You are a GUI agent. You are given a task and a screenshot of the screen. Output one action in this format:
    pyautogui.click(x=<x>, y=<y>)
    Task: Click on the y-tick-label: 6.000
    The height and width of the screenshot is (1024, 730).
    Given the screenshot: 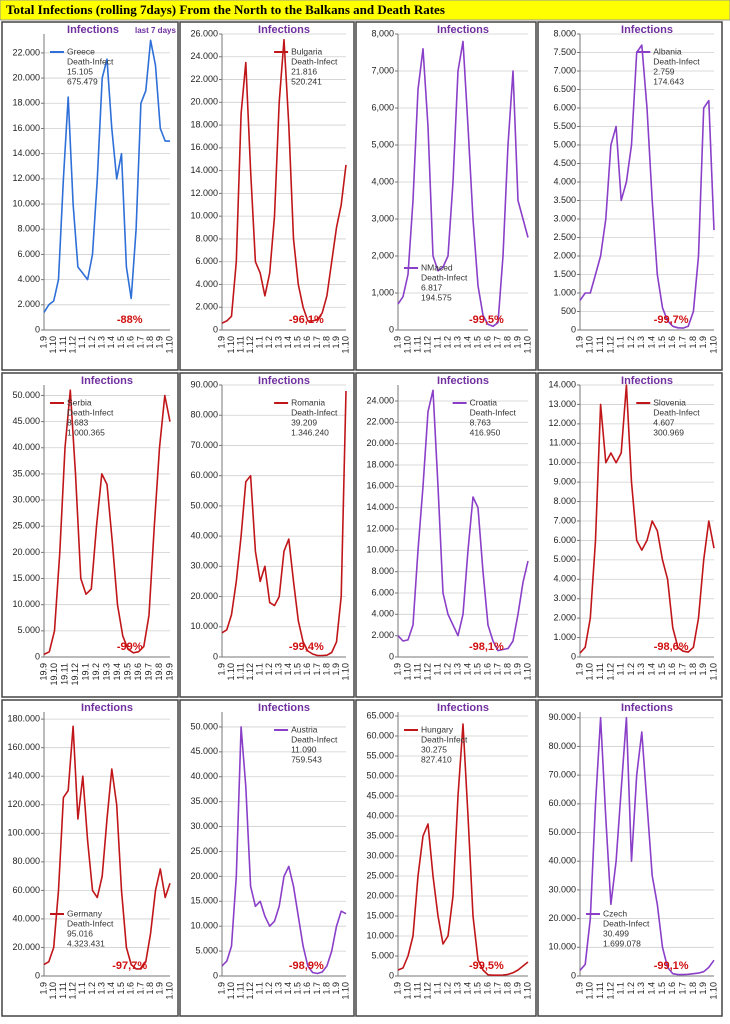 What is the action you would take?
    pyautogui.click(x=564, y=540)
    